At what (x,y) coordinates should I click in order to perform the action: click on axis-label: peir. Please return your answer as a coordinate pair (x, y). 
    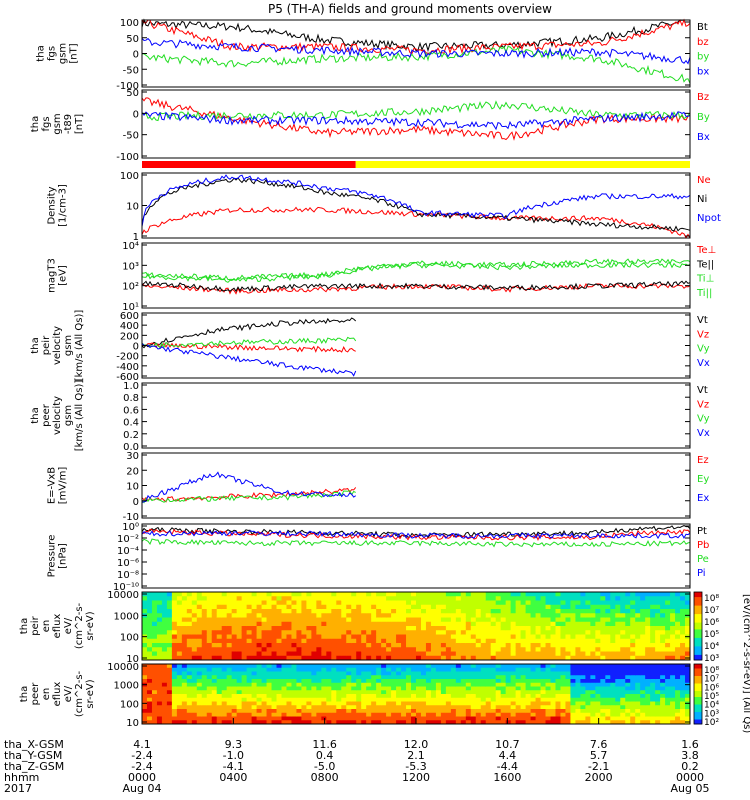
    Looking at the image, I should click on (35, 625).